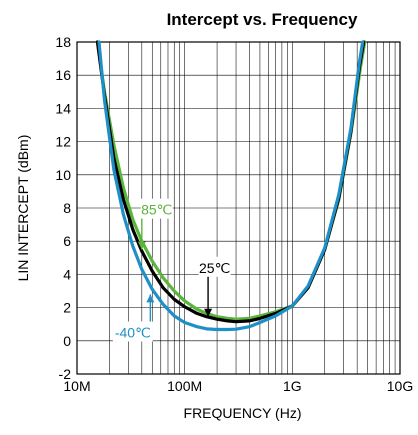 Image resolution: width=418 pixels, height=435 pixels. I want to click on annotation-label: 25℃, so click(214, 268).